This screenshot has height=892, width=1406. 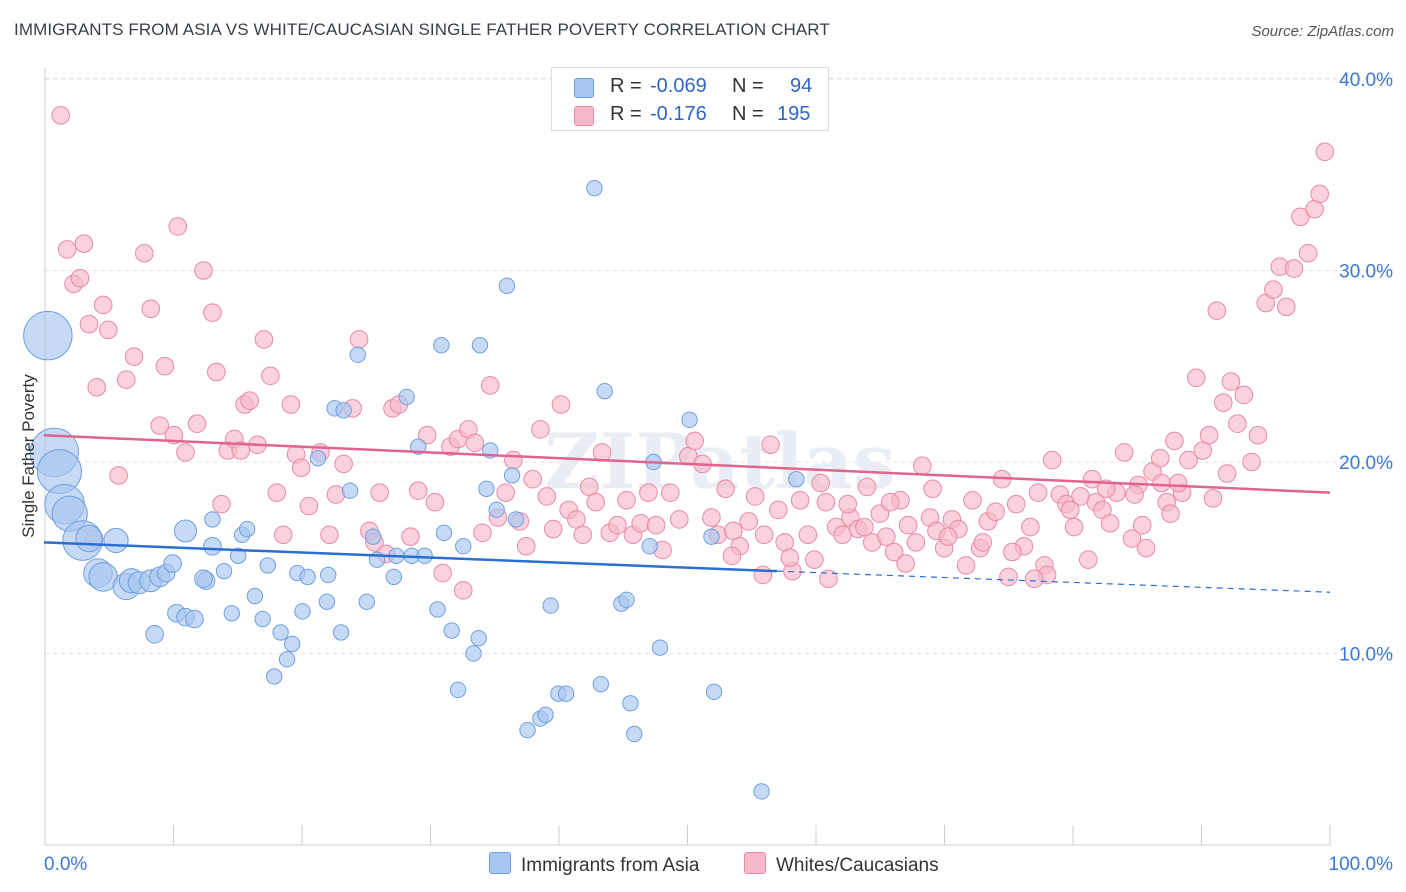 What do you see at coordinates (610, 865) in the screenshot?
I see `bottom-legend-label-asia: Immigrants from Asia` at bounding box center [610, 865].